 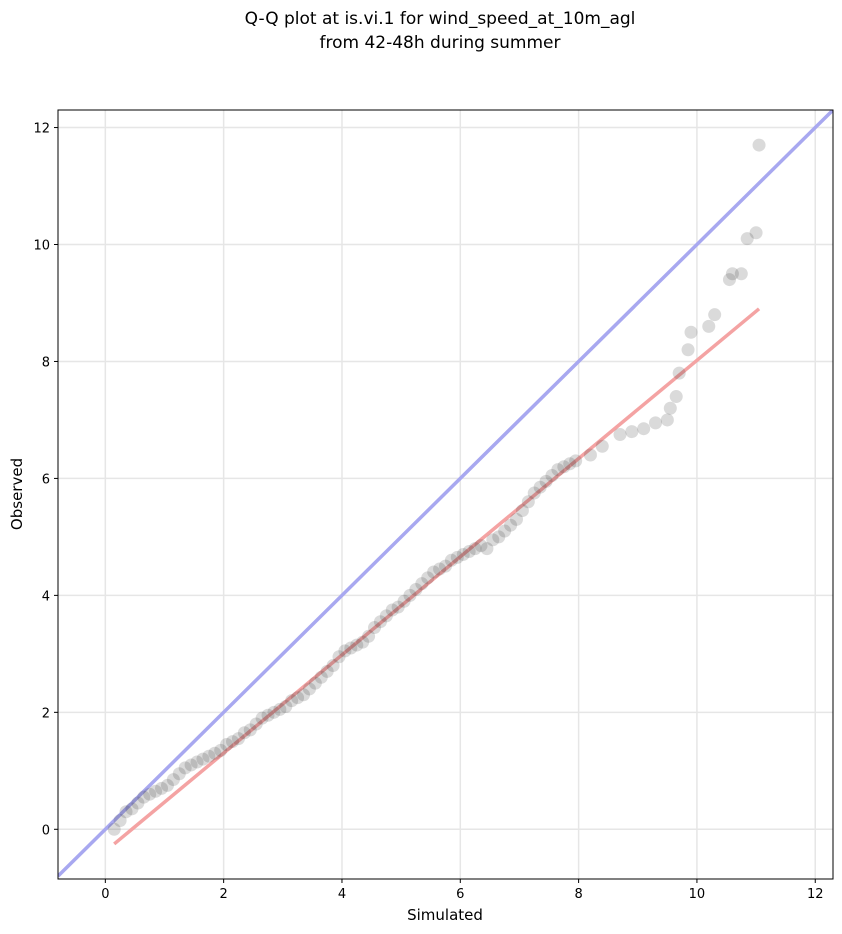 What do you see at coordinates (41, 246) in the screenshot?
I see `y-tick-label: 10` at bounding box center [41, 246].